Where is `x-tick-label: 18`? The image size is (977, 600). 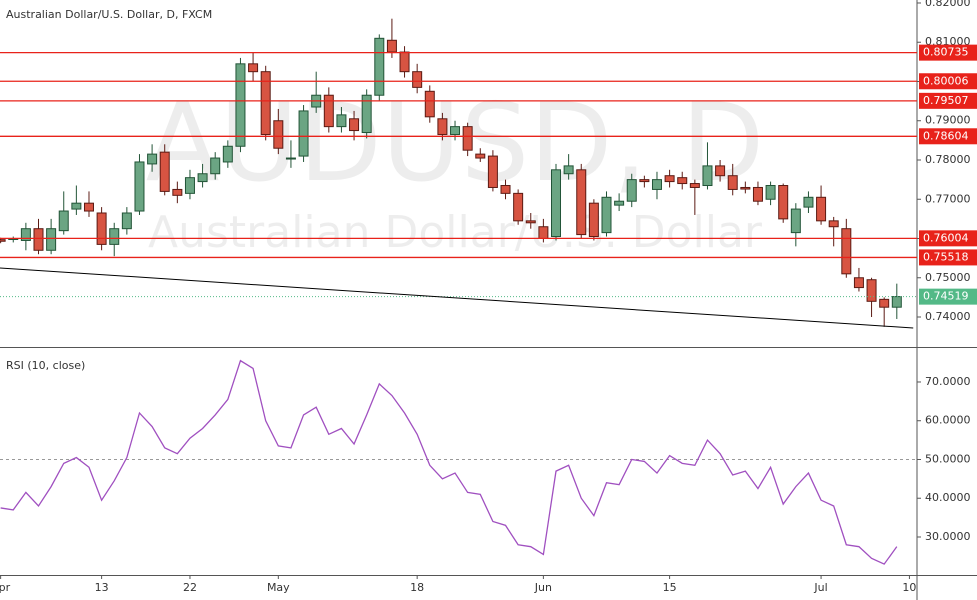
x-tick-label: 18 is located at coordinates (417, 587).